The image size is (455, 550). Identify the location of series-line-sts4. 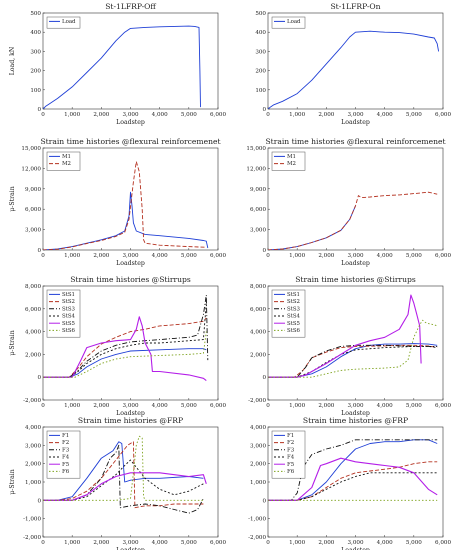
(125, 340).